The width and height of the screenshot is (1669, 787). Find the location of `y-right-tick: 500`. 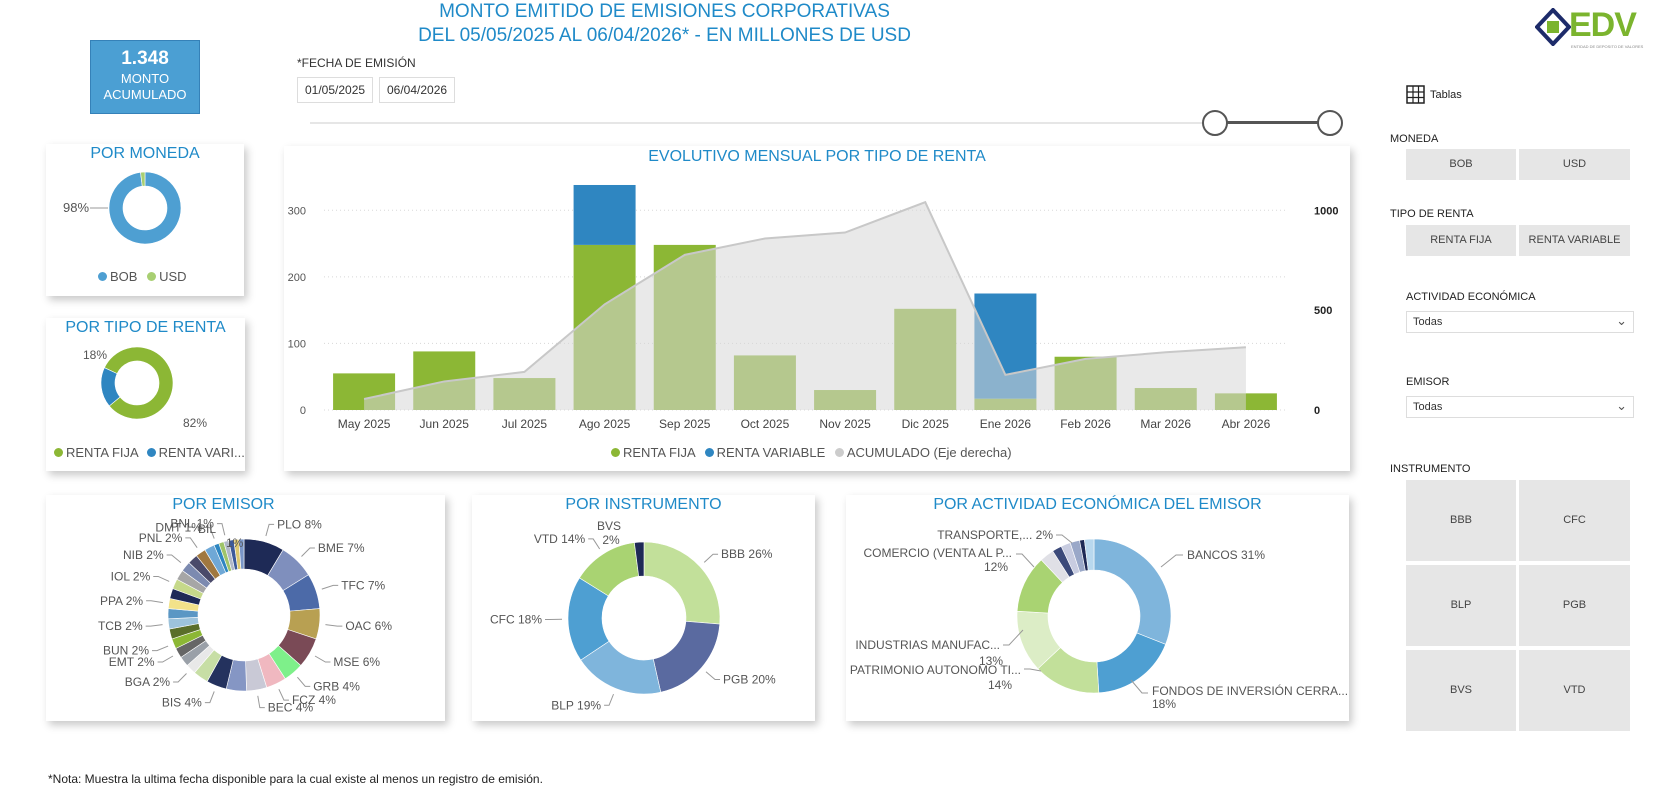

y-right-tick: 500 is located at coordinates (1323, 311).